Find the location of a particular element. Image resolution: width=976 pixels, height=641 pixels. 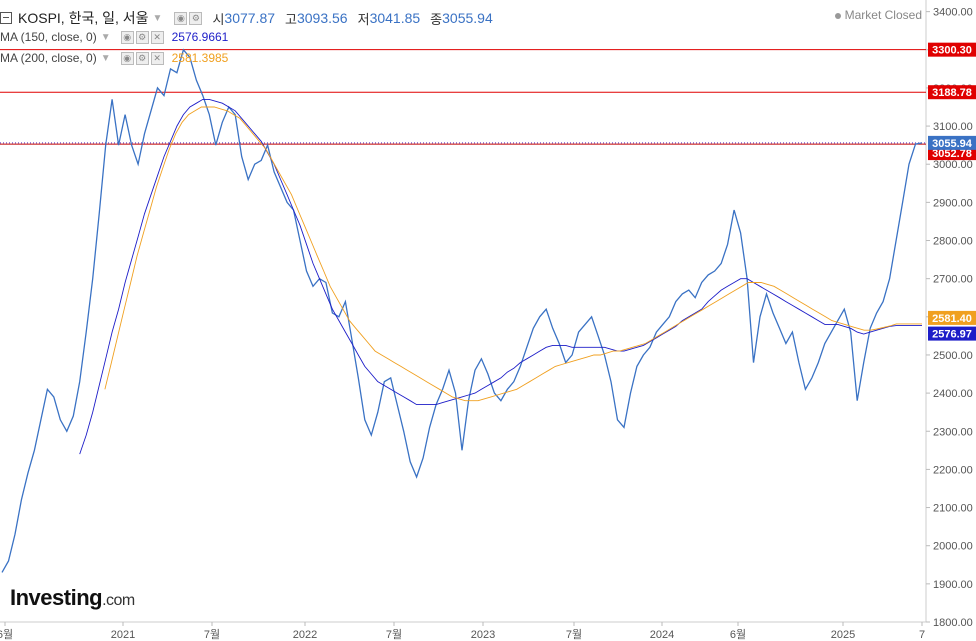

level-price-tag: 3188.78 is located at coordinates (952, 93).